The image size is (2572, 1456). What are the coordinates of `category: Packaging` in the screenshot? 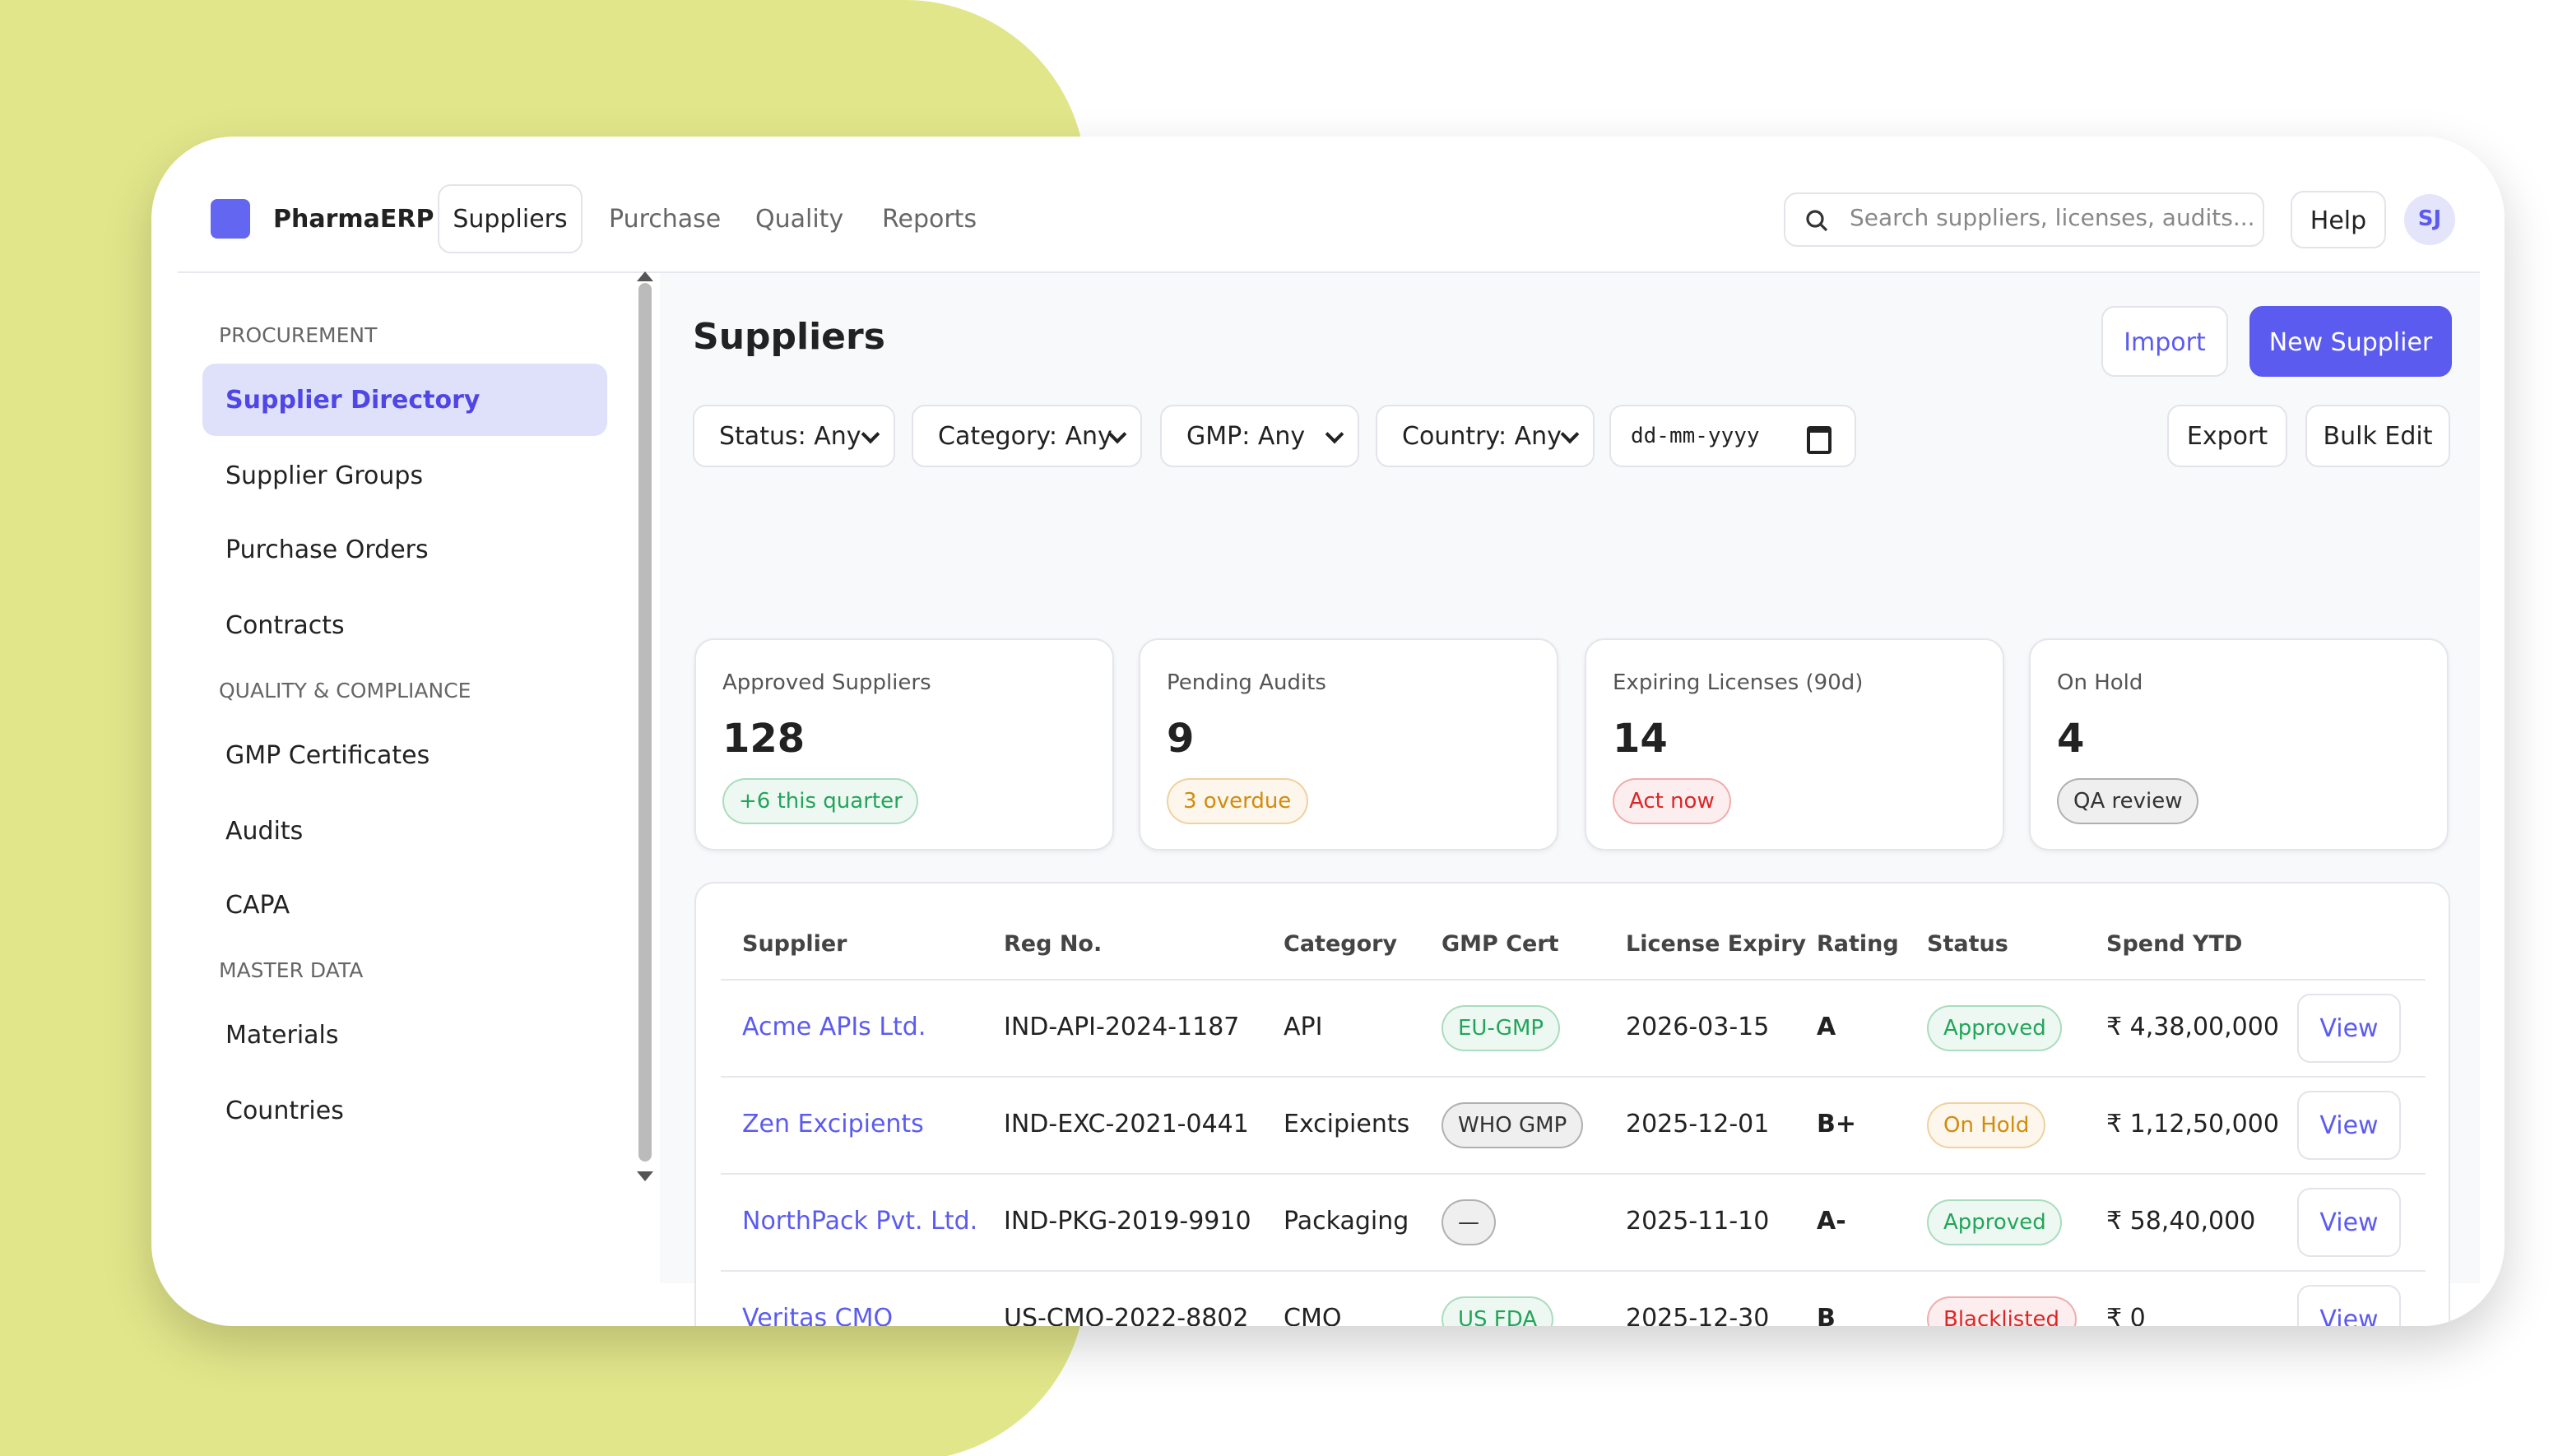 It's located at (1346, 1221).